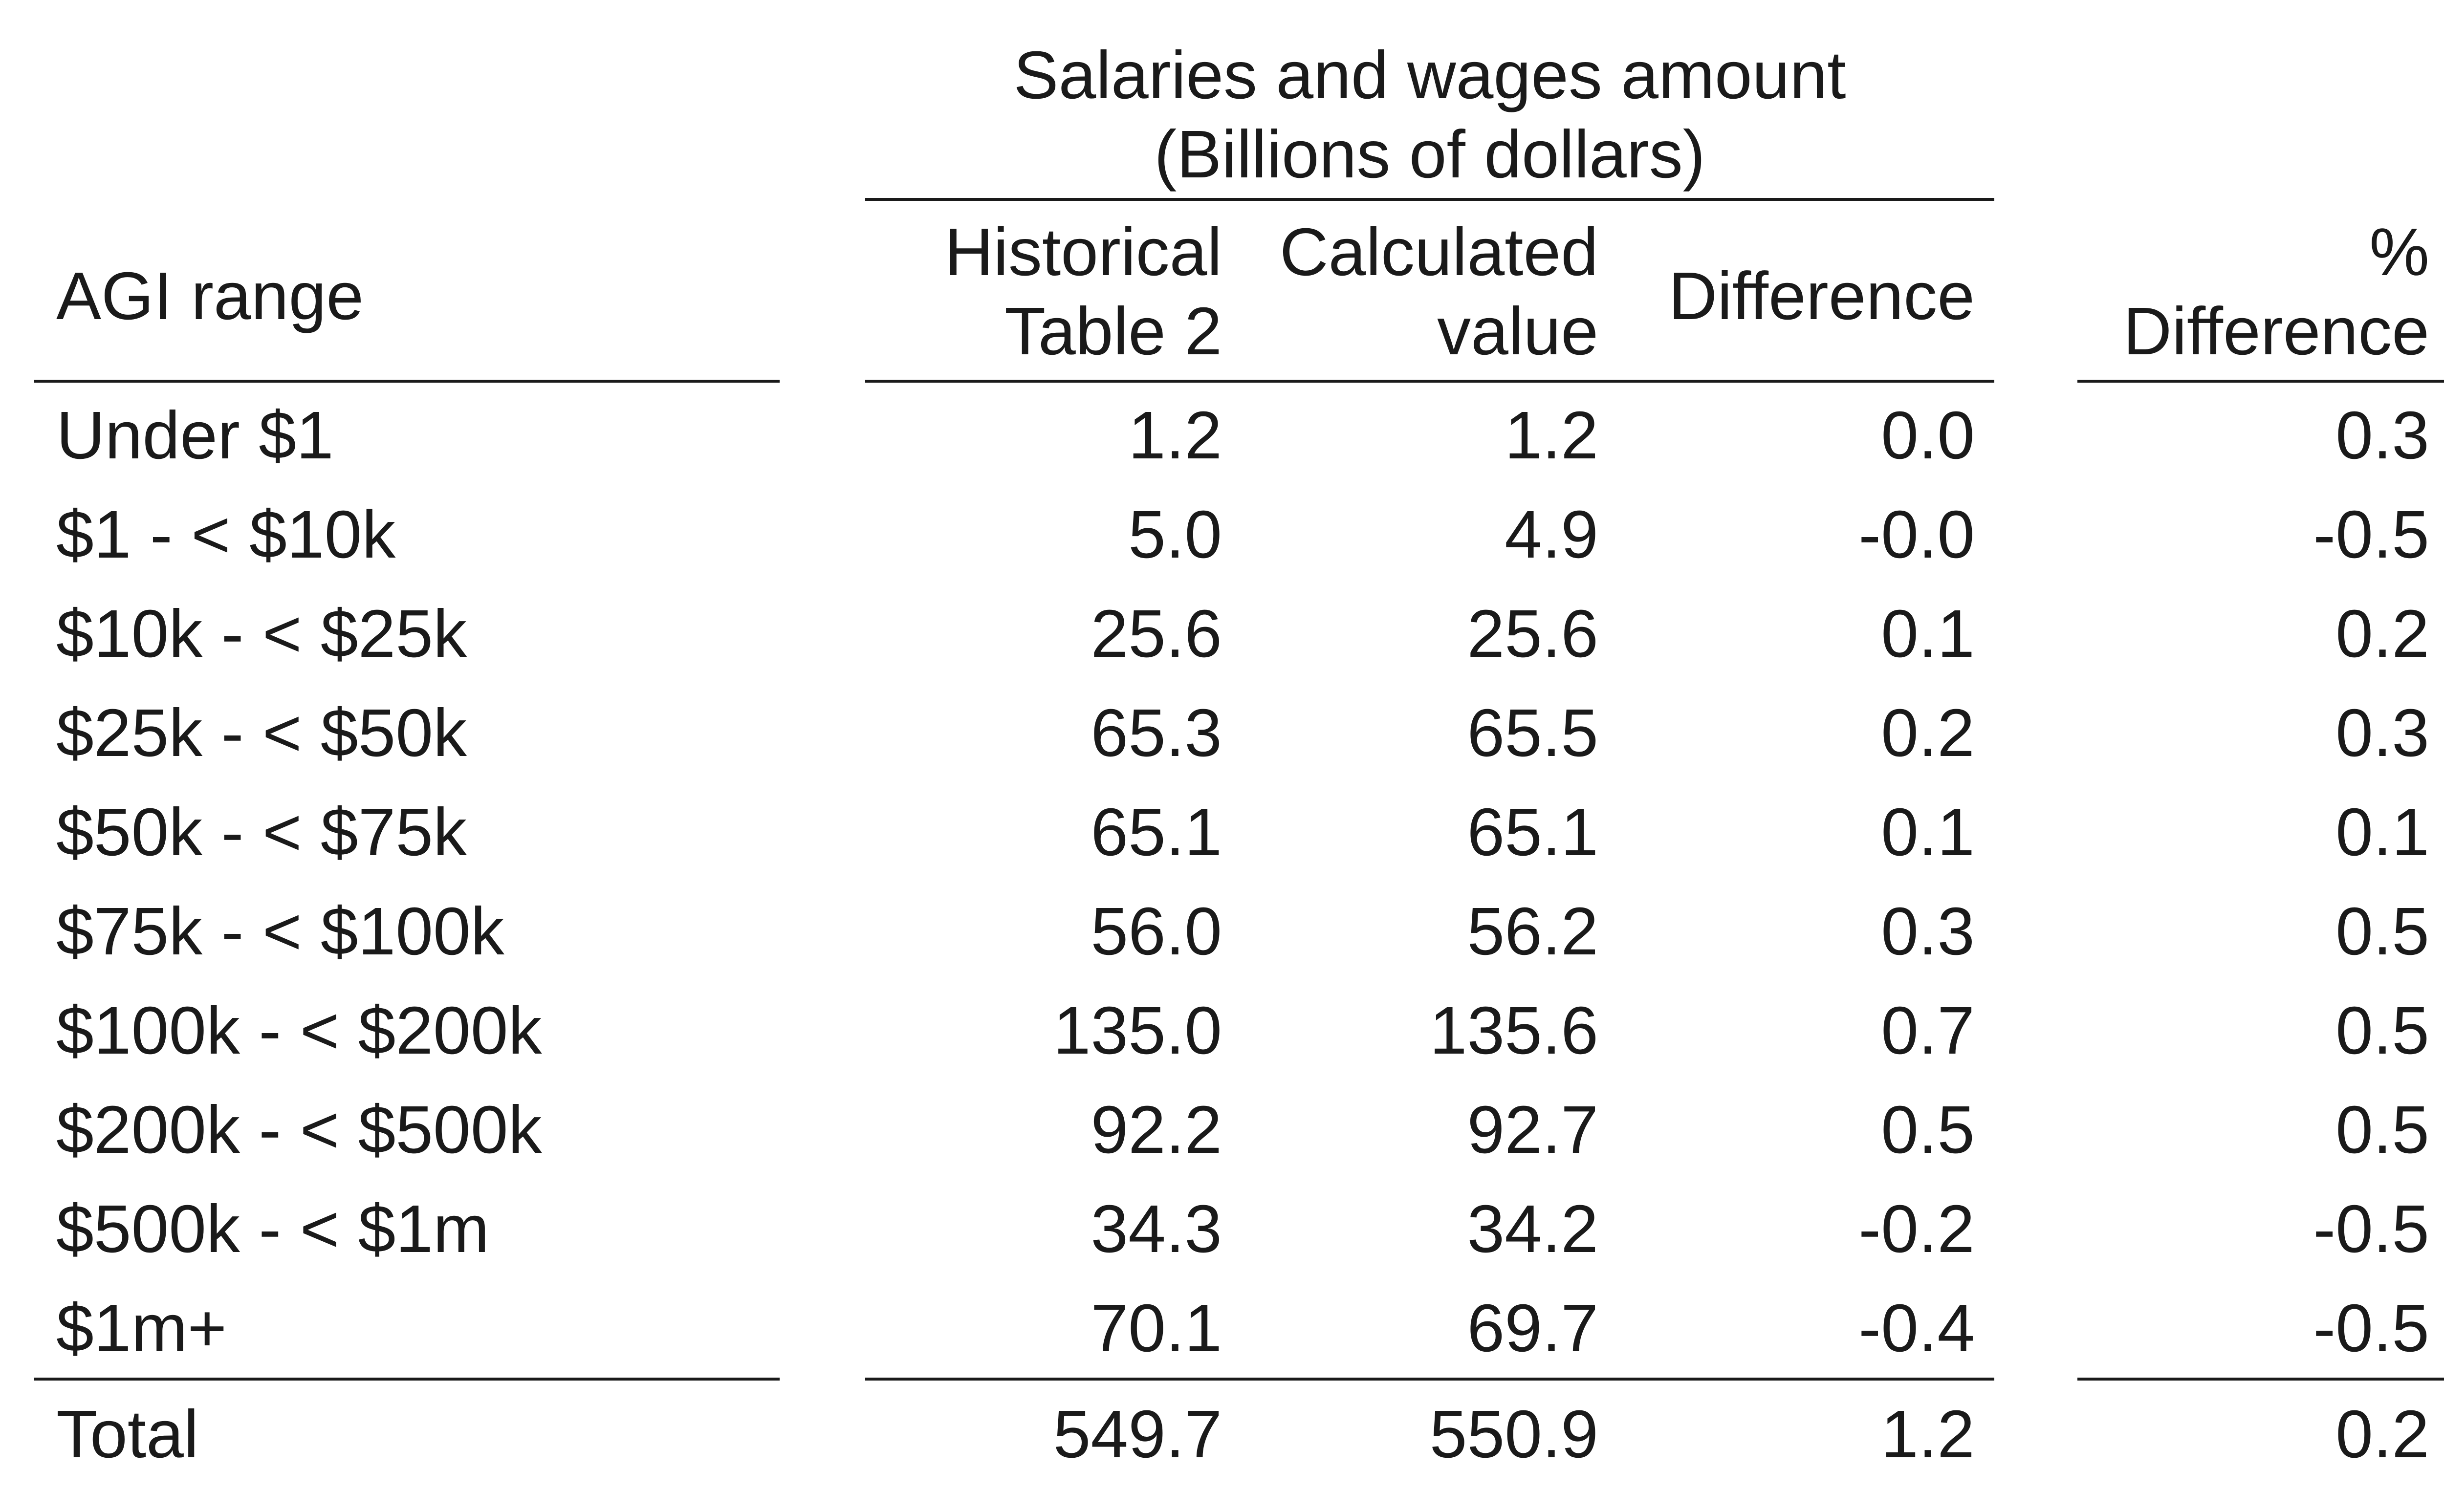 The height and width of the screenshot is (1512, 2444). Describe the element at coordinates (2382, 1434) in the screenshot. I see `total-pct-difference: 0.2` at that location.